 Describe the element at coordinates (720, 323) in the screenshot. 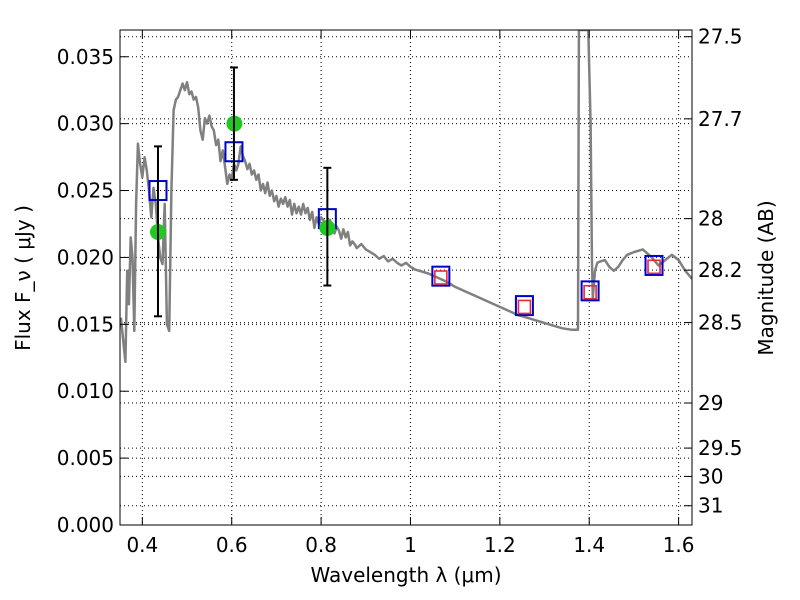

I see `right-tick-label: 28.5` at that location.